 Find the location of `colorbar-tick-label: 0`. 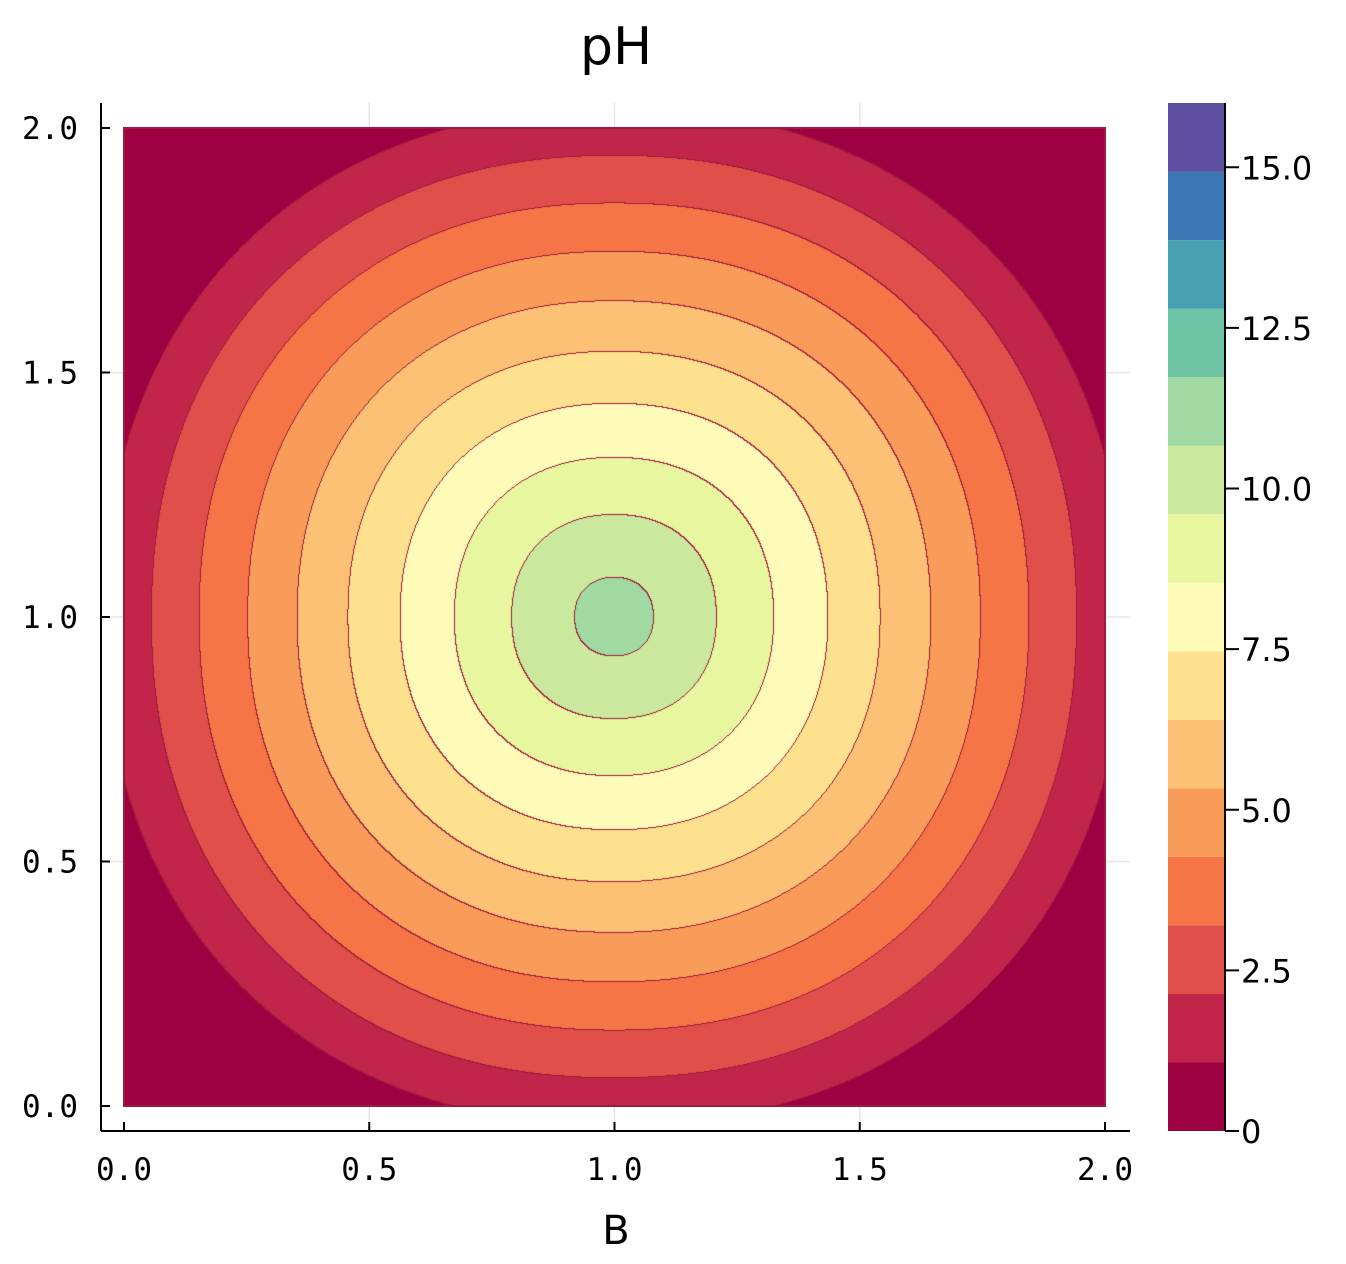

colorbar-tick-label: 0 is located at coordinates (1251, 1132).